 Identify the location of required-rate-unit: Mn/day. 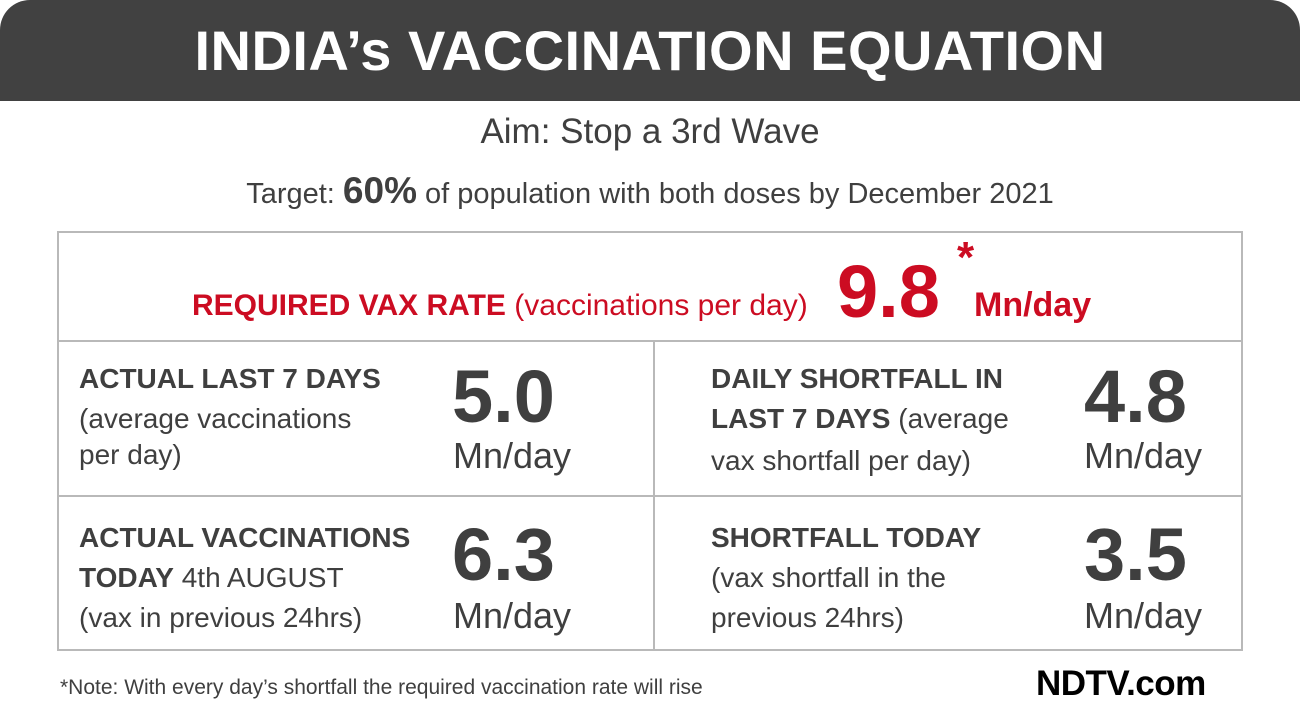
(1033, 305).